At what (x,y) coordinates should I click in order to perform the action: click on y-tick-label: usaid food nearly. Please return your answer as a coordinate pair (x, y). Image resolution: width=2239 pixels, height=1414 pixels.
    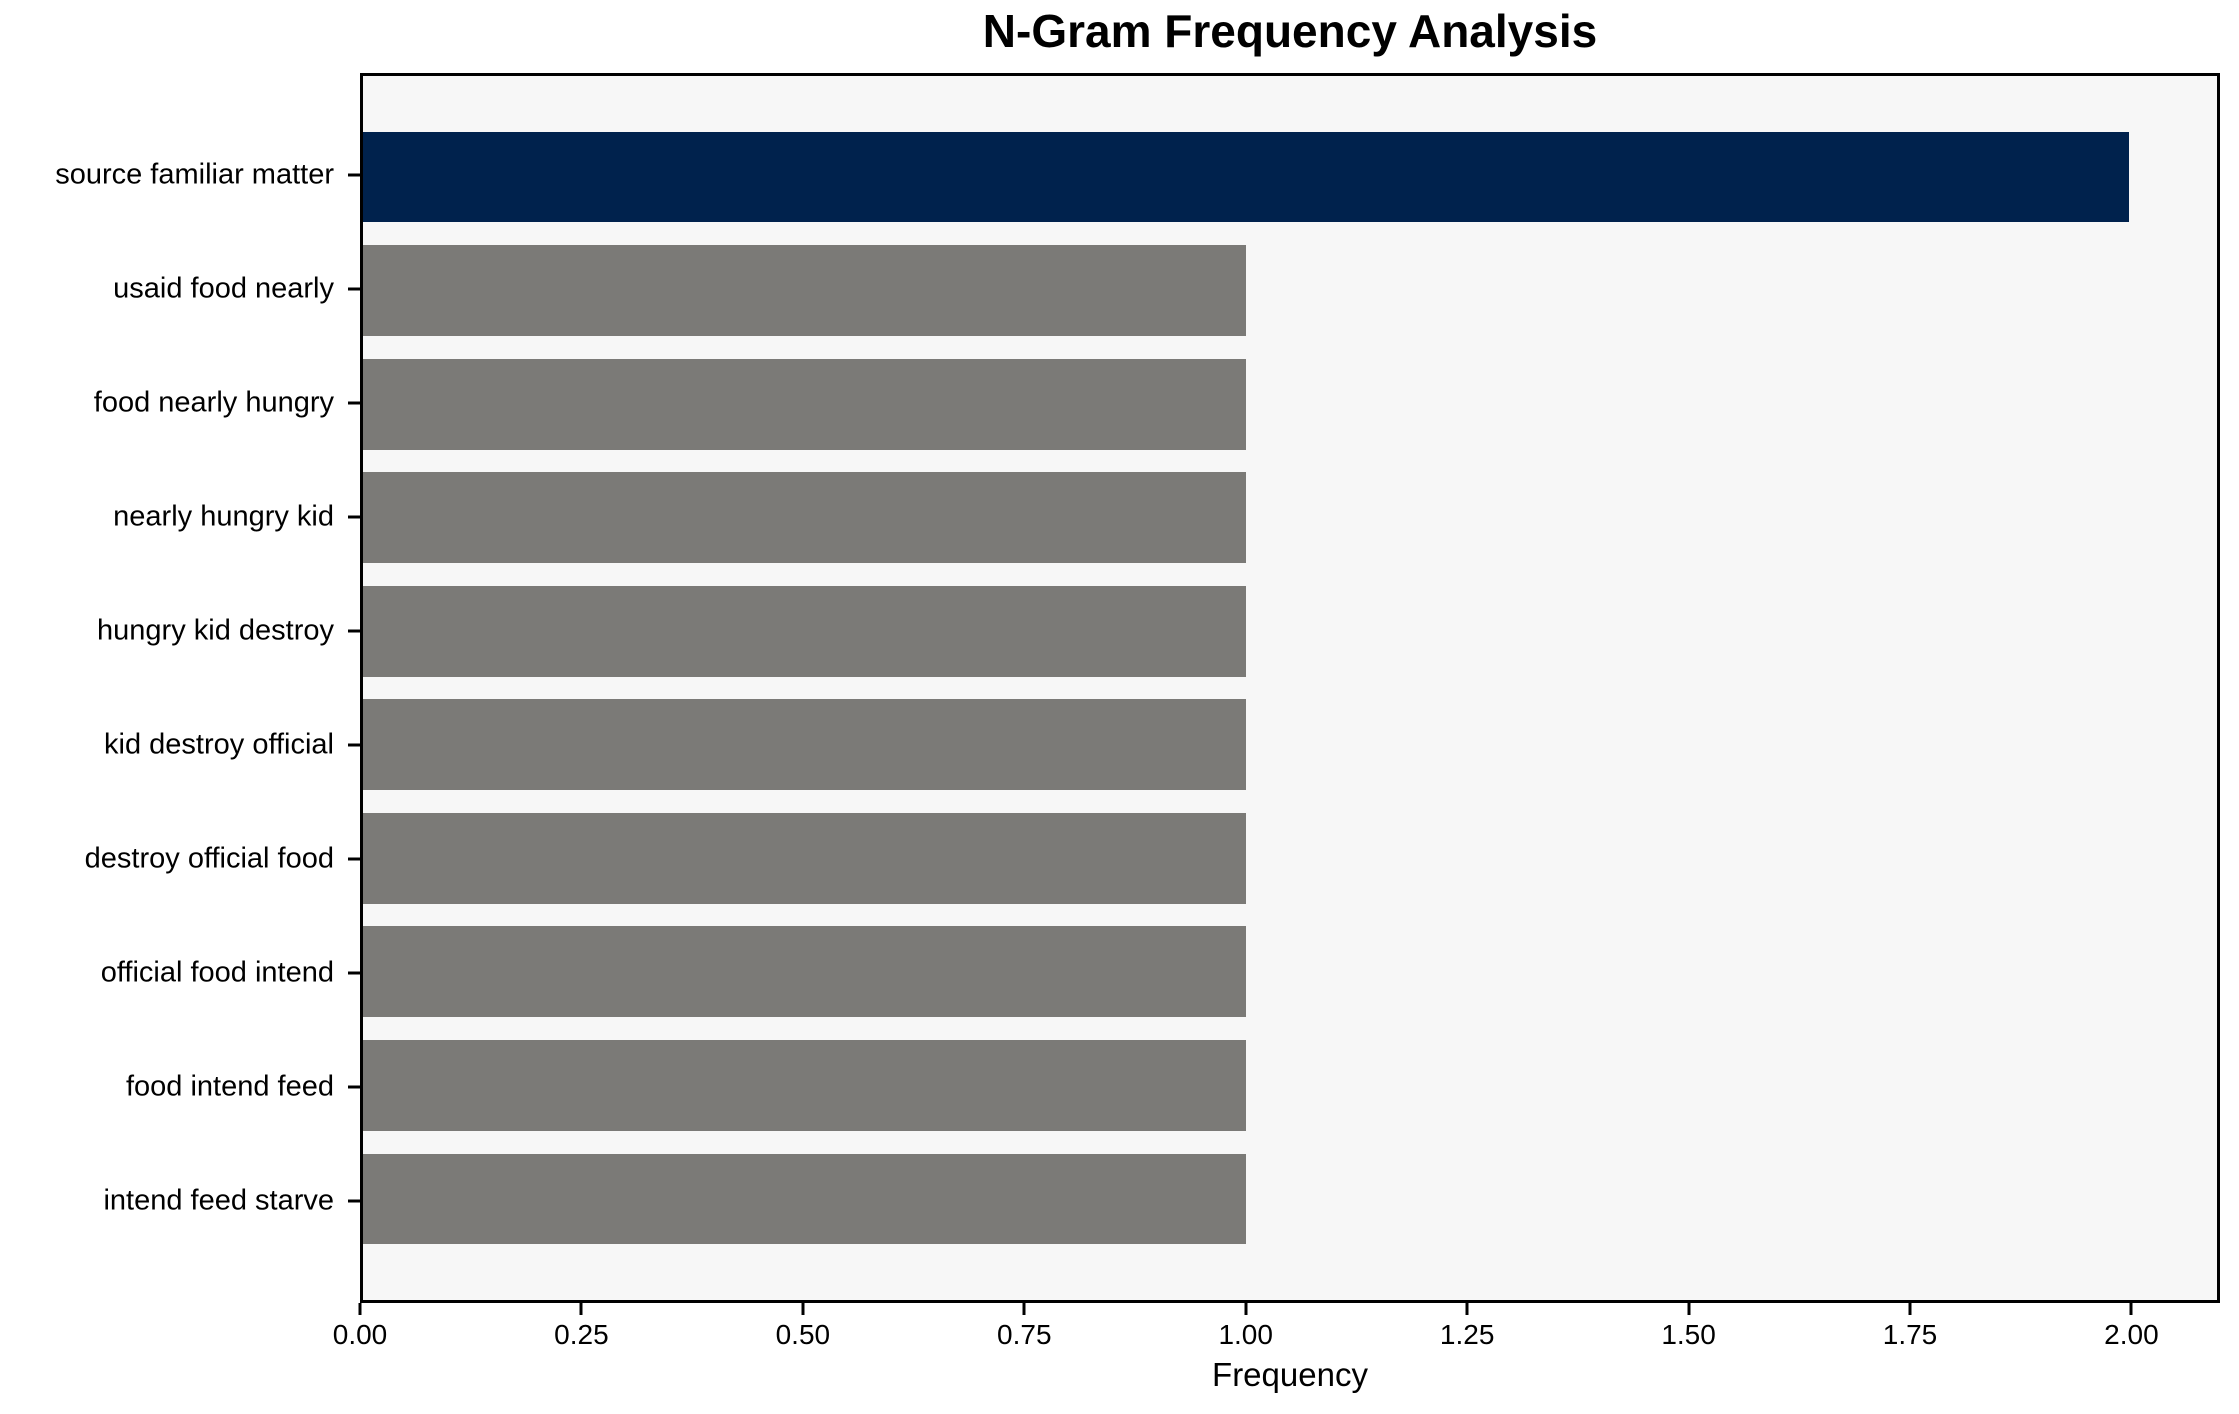
    Looking at the image, I should click on (223, 288).